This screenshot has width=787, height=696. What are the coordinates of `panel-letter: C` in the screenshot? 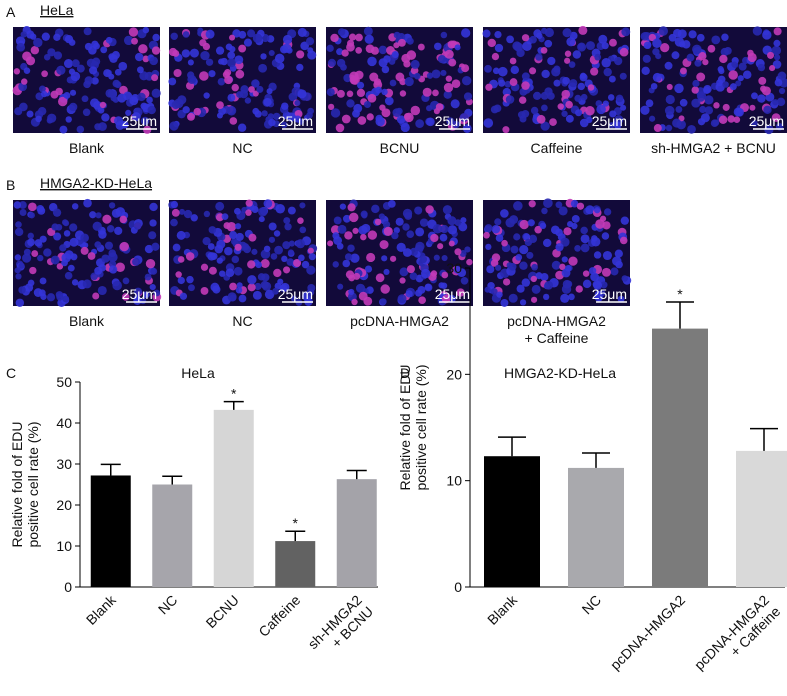 It's located at (11, 373).